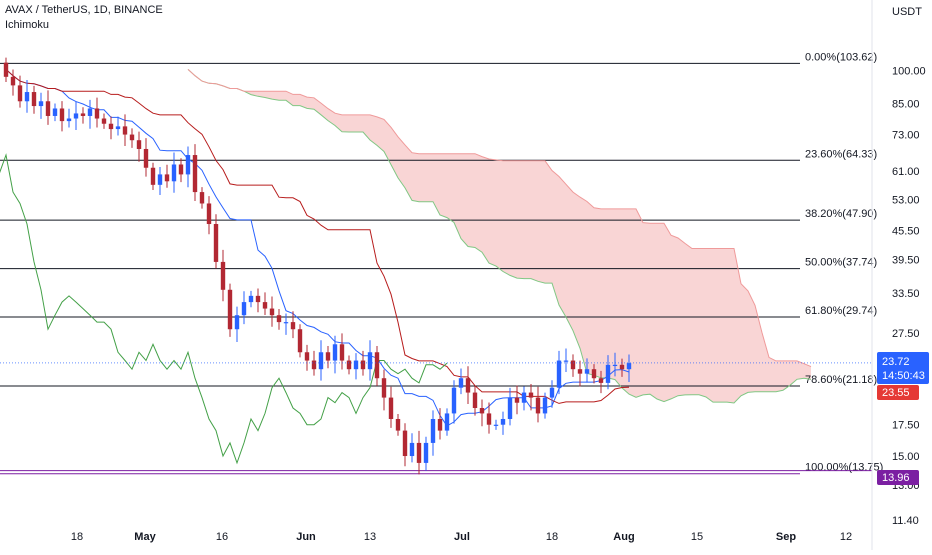 Image resolution: width=932 pixels, height=555 pixels. Describe the element at coordinates (906, 426) in the screenshot. I see `price-tick-label: 17.50` at that location.